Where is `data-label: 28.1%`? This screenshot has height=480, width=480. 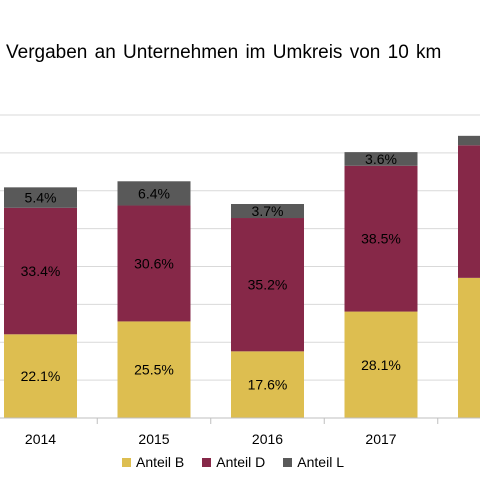
data-label: 28.1% is located at coordinates (381, 365).